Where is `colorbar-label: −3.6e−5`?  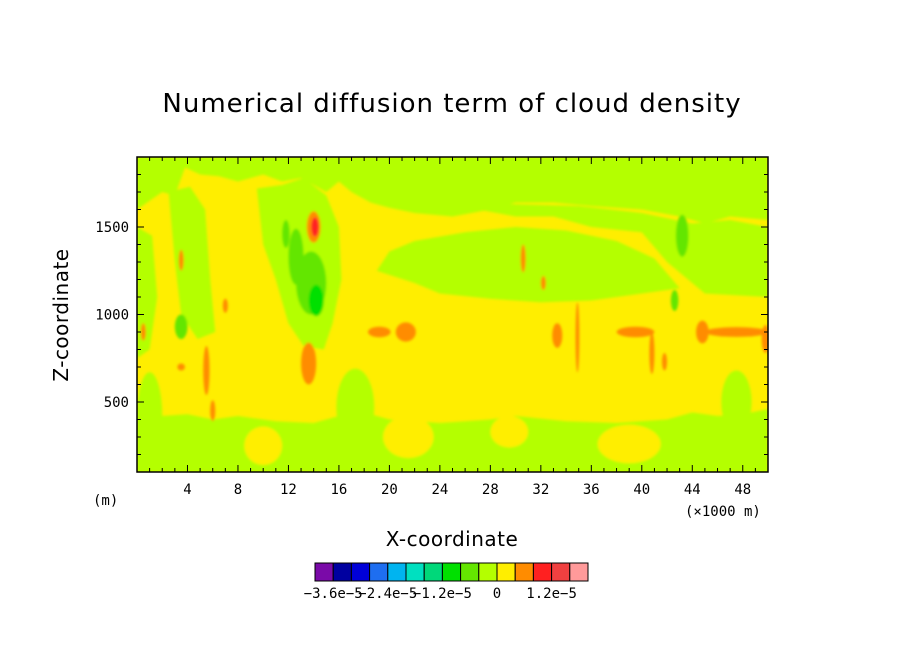 colorbar-label: −3.6e−5 is located at coordinates (333, 594).